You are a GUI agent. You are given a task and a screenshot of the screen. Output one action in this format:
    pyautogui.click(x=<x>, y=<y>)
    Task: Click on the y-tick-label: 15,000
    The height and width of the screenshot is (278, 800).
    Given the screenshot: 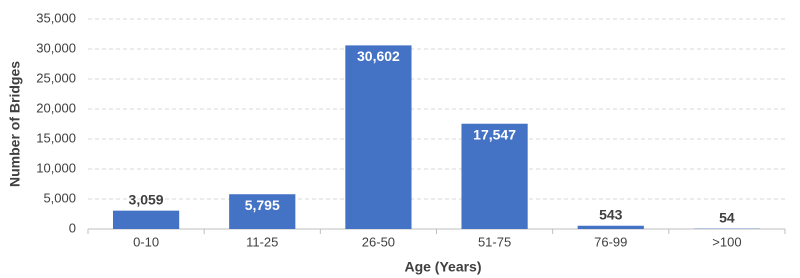 What is the action you would take?
    pyautogui.click(x=56, y=137)
    